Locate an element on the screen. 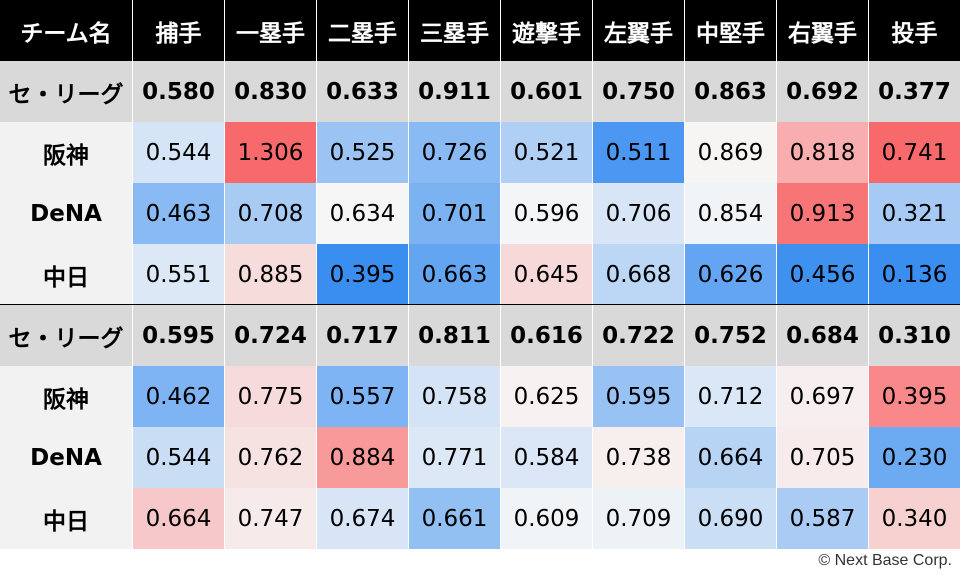 The height and width of the screenshot is (578, 960). heatmap-cell: 0.706 is located at coordinates (639, 213).